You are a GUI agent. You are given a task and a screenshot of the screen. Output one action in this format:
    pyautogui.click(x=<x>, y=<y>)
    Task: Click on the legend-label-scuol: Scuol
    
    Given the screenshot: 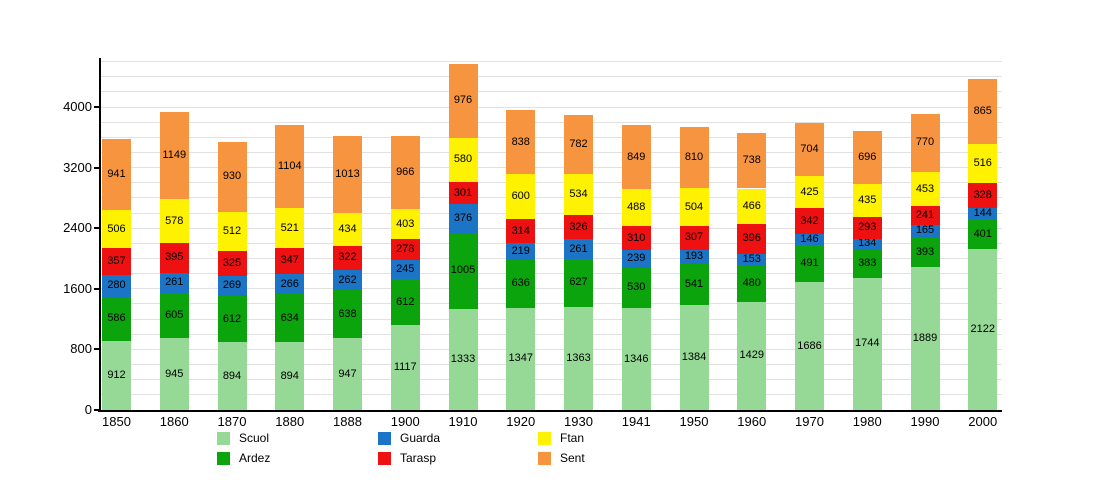 What is the action you would take?
    pyautogui.click(x=254, y=438)
    